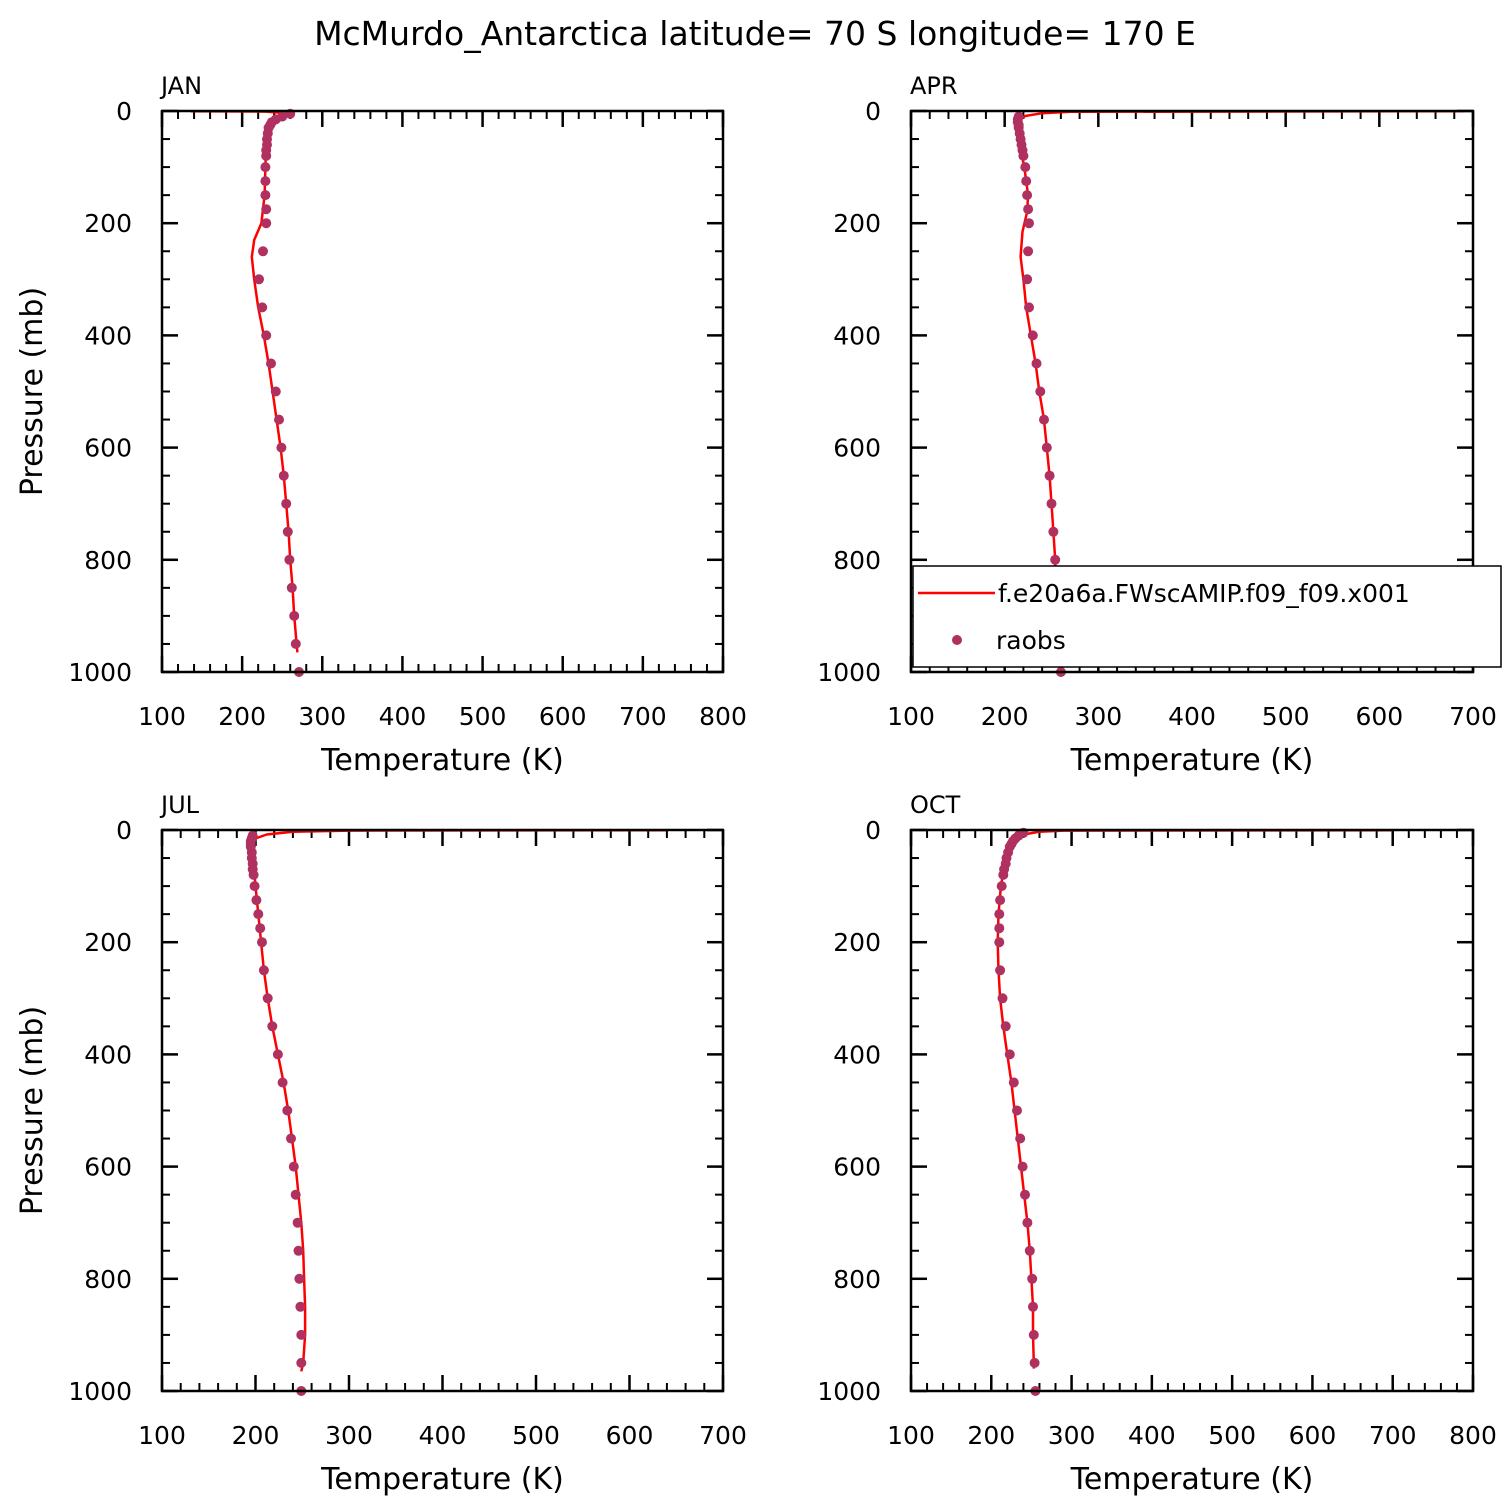  I want to click on x-tick-label: 200, so click(1005, 716).